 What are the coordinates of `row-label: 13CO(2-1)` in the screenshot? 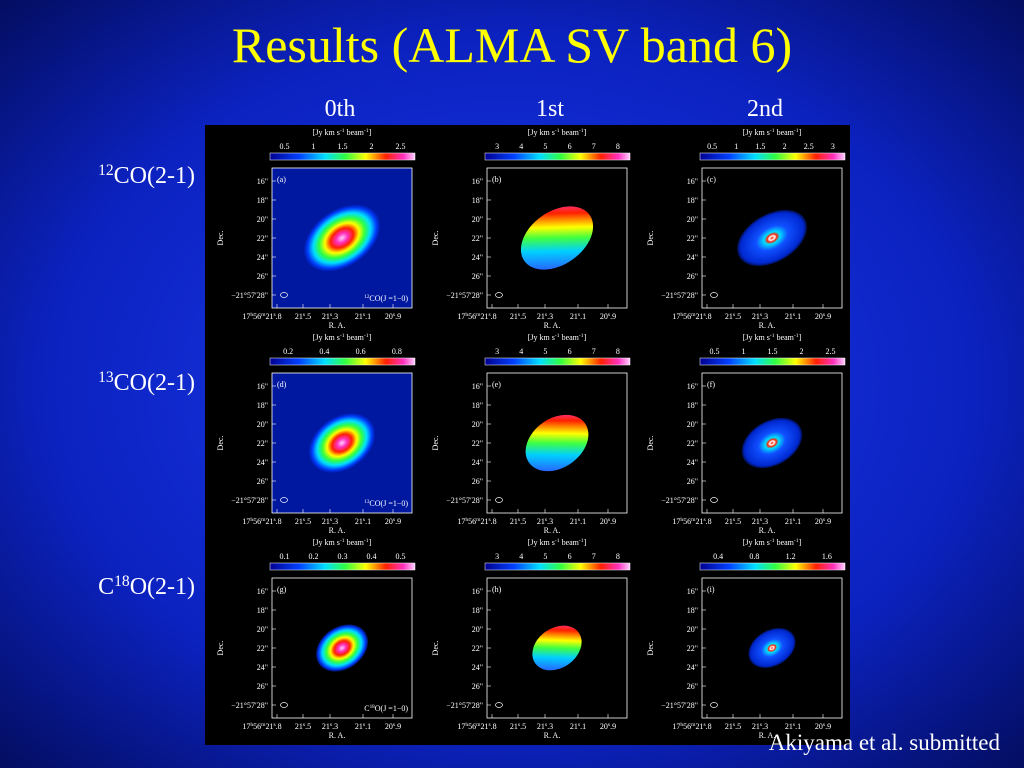 It's located at (146, 383).